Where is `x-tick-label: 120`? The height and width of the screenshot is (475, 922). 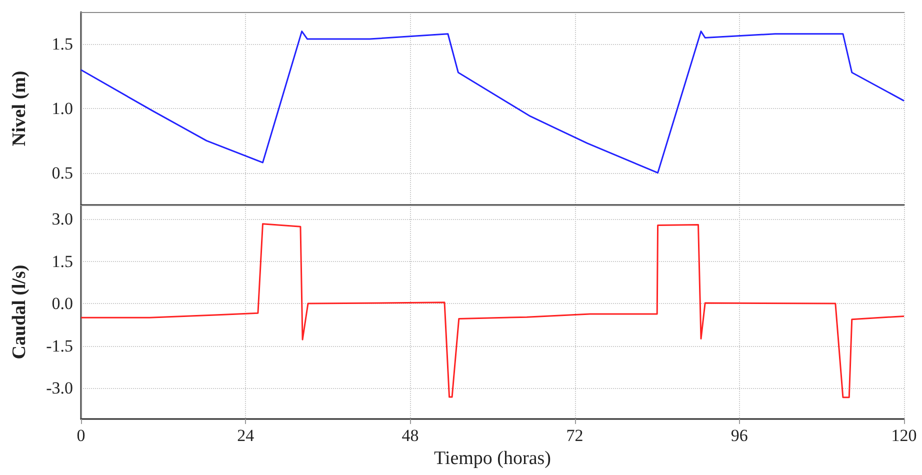
x-tick-label: 120 is located at coordinates (904, 435).